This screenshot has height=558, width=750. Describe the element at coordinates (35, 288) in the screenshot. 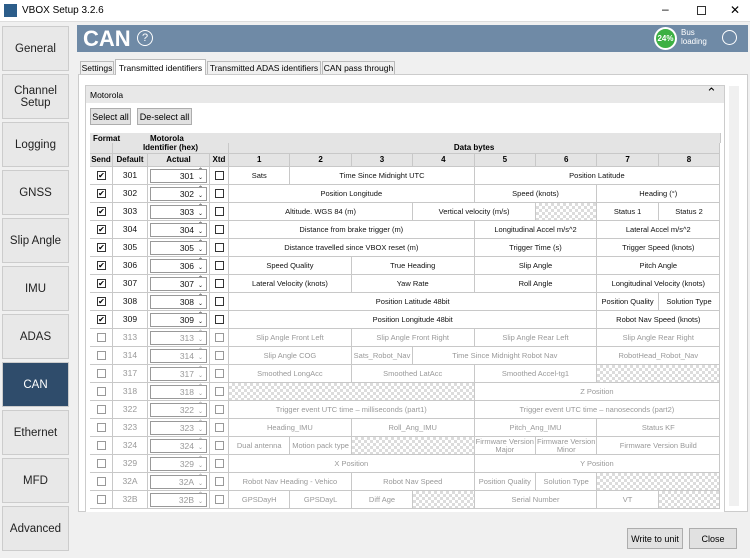

I see `nav-item: IMU` at that location.